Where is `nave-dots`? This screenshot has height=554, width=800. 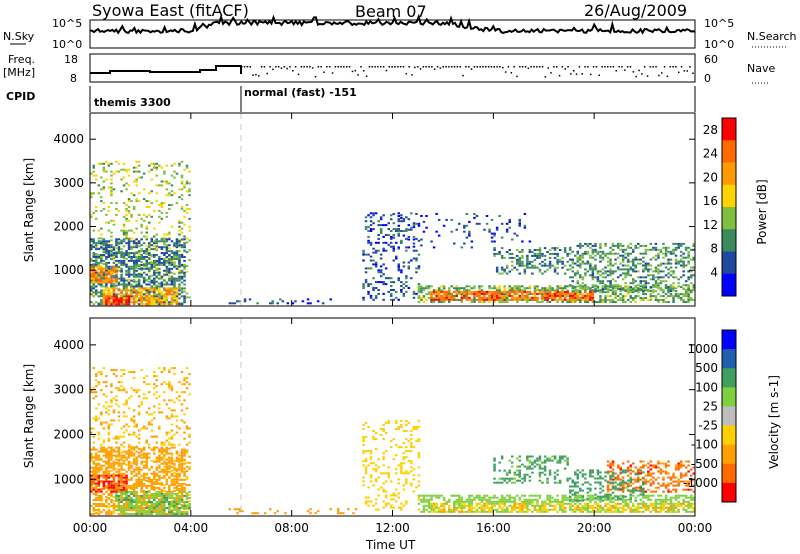
nave-dots is located at coordinates (467, 72).